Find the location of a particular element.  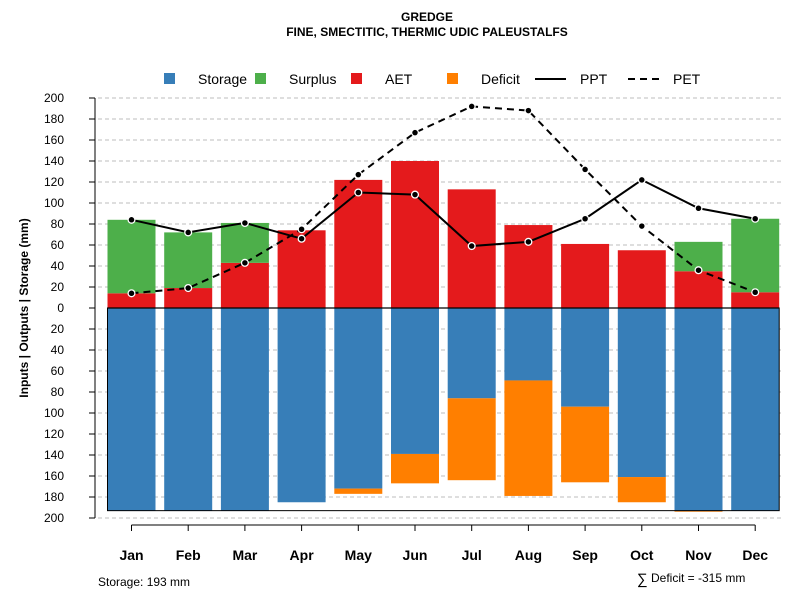

x-tick-label: Apr is located at coordinates (302, 555).